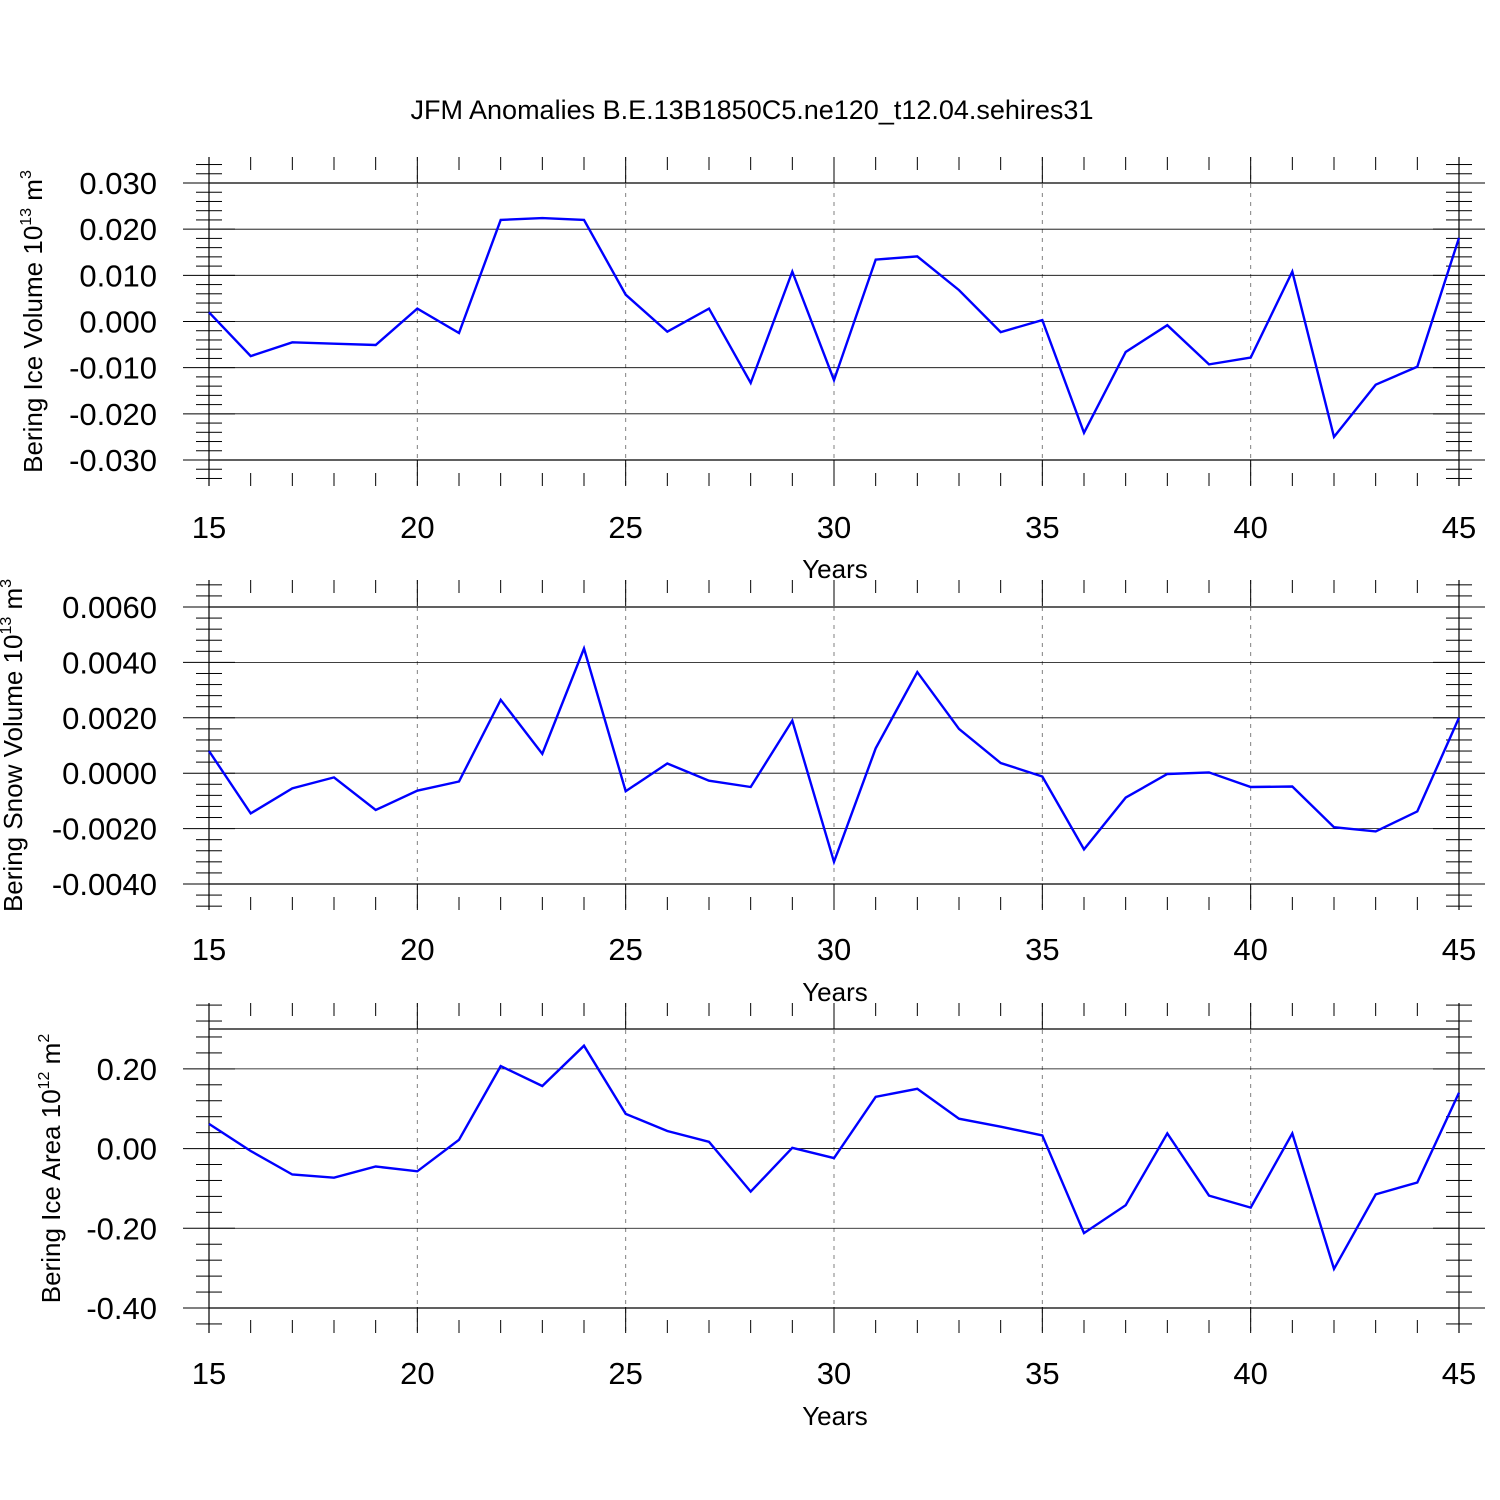 The height and width of the screenshot is (1500, 1500). Describe the element at coordinates (113, 460) in the screenshot. I see `y-tick-label: -0.030` at that location.